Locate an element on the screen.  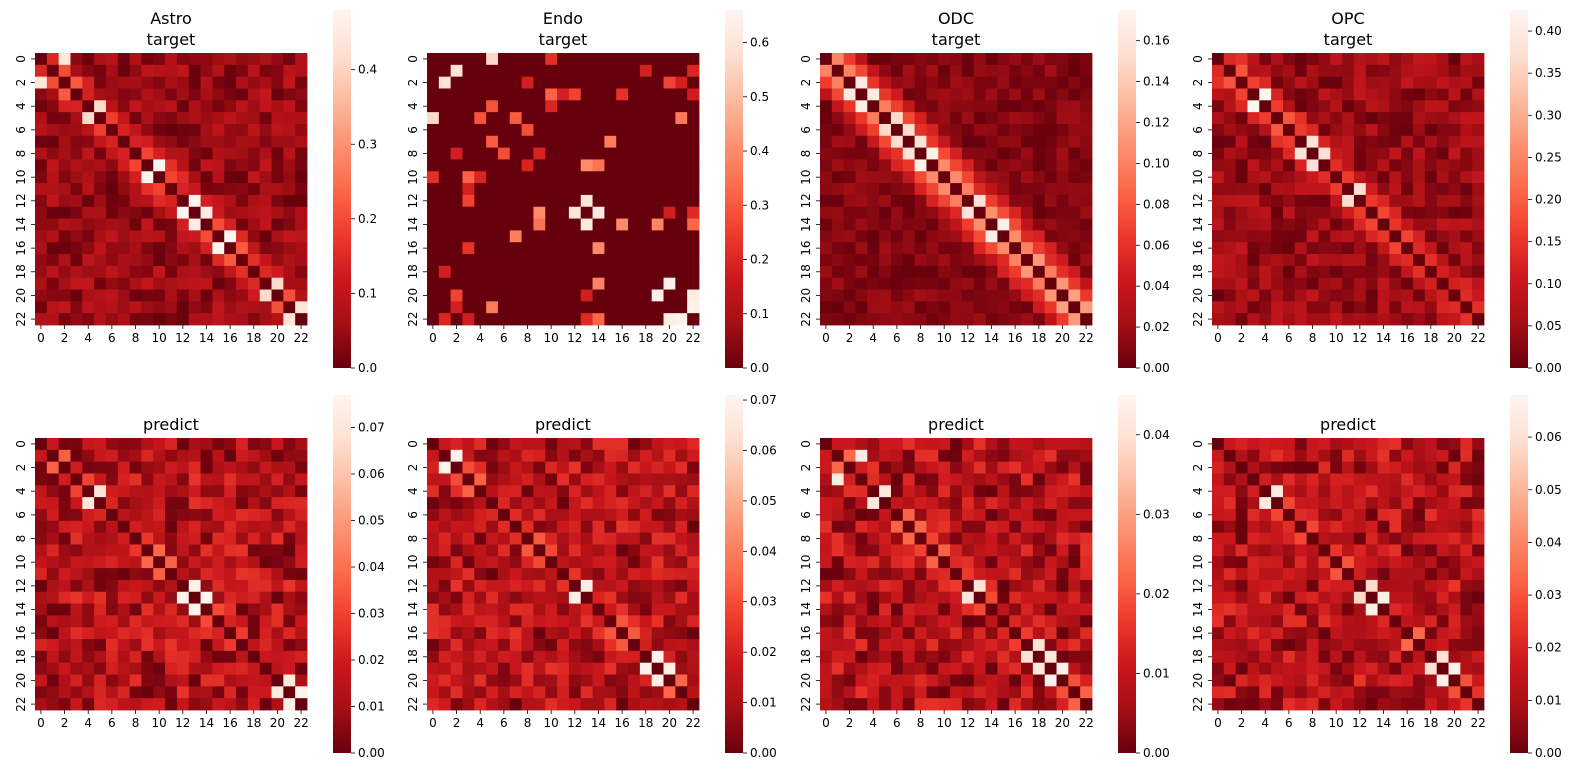
y-tick-label: 6 is located at coordinates (806, 130).